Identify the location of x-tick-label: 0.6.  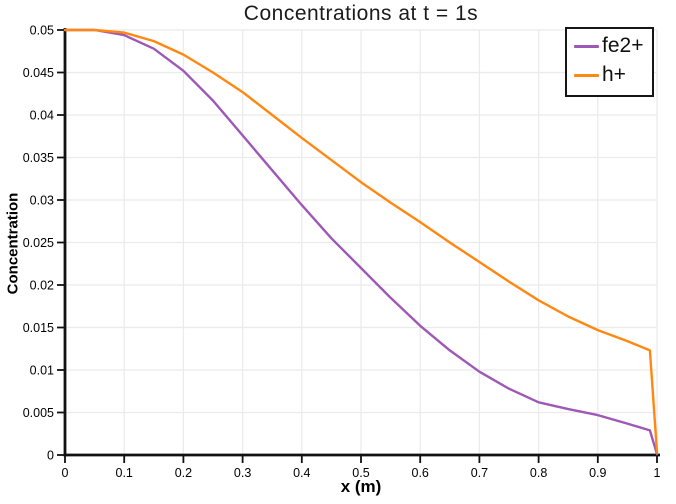
(420, 473).